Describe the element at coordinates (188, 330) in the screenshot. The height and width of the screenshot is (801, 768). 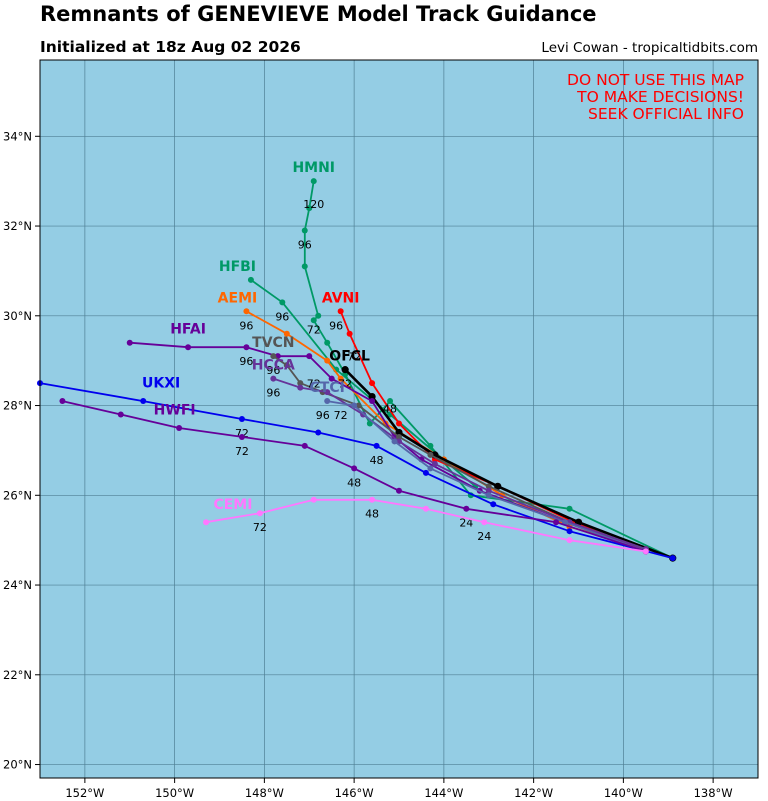
I see `track-name-label: HFAI` at that location.